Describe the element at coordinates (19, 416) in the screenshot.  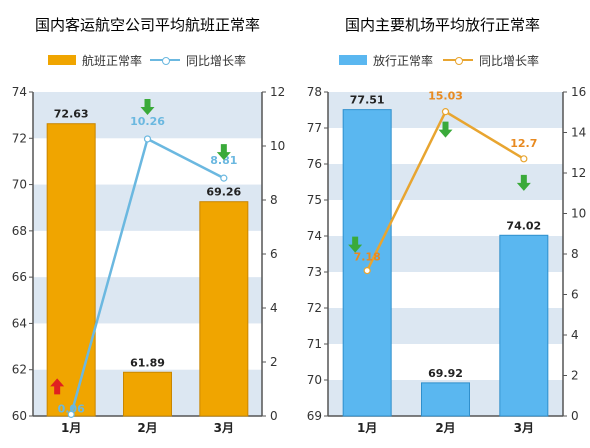
I see `left-tick-label: 60` at that location.